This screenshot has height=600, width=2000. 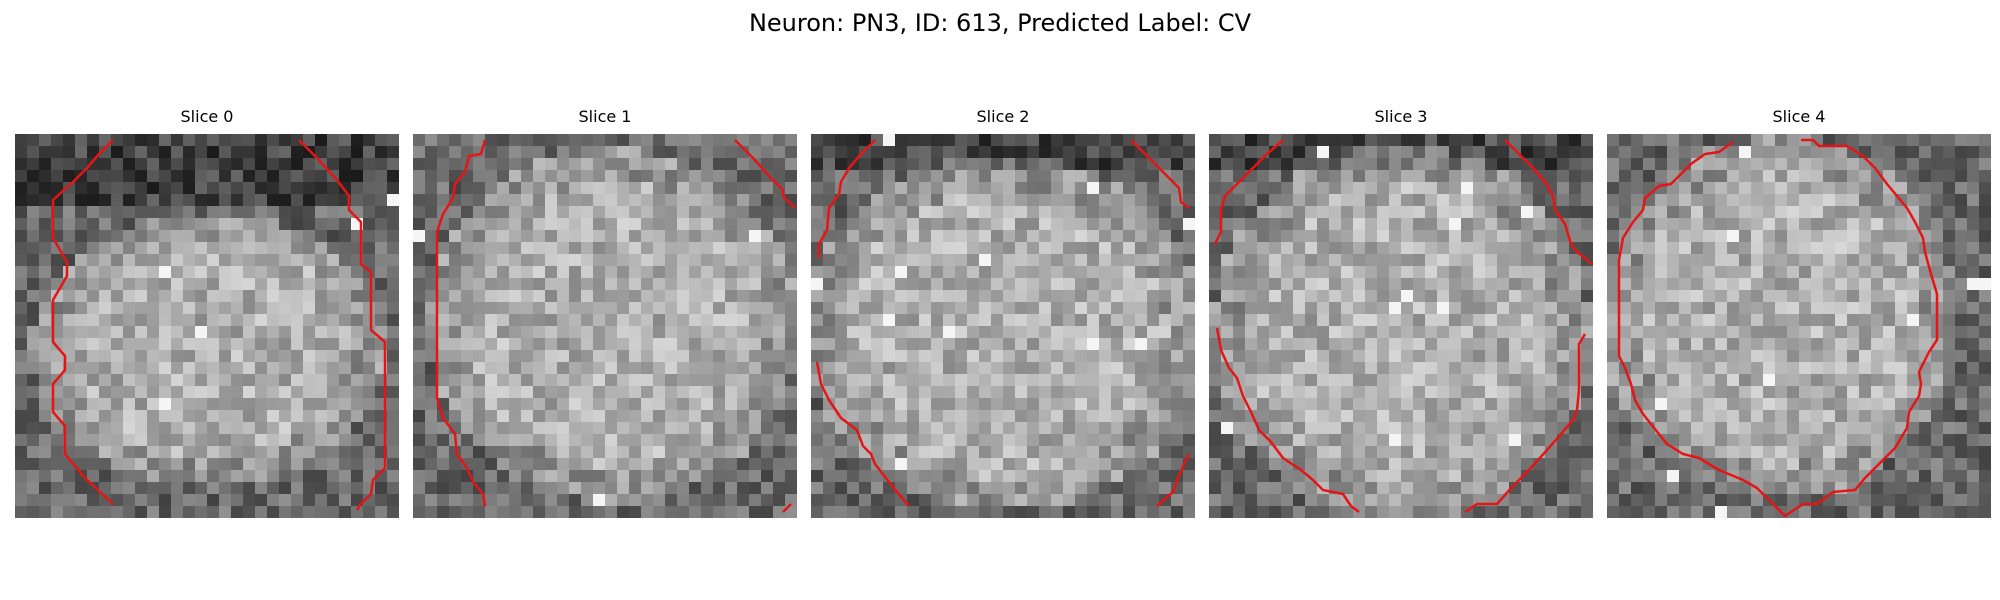 I want to click on slice-contour-1-left, so click(x=461, y=323).